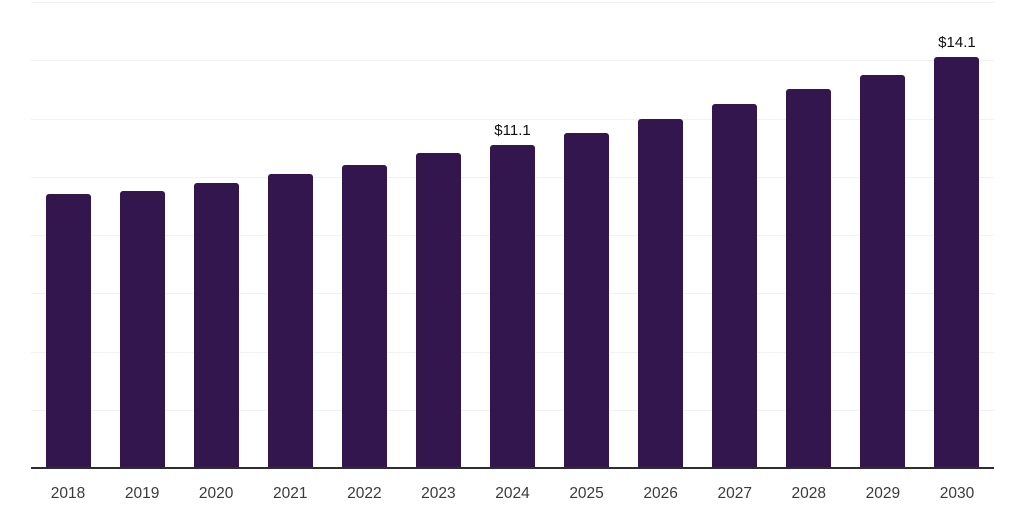 Image resolution: width=1024 pixels, height=512 pixels. I want to click on bar-2028, so click(809, 278).